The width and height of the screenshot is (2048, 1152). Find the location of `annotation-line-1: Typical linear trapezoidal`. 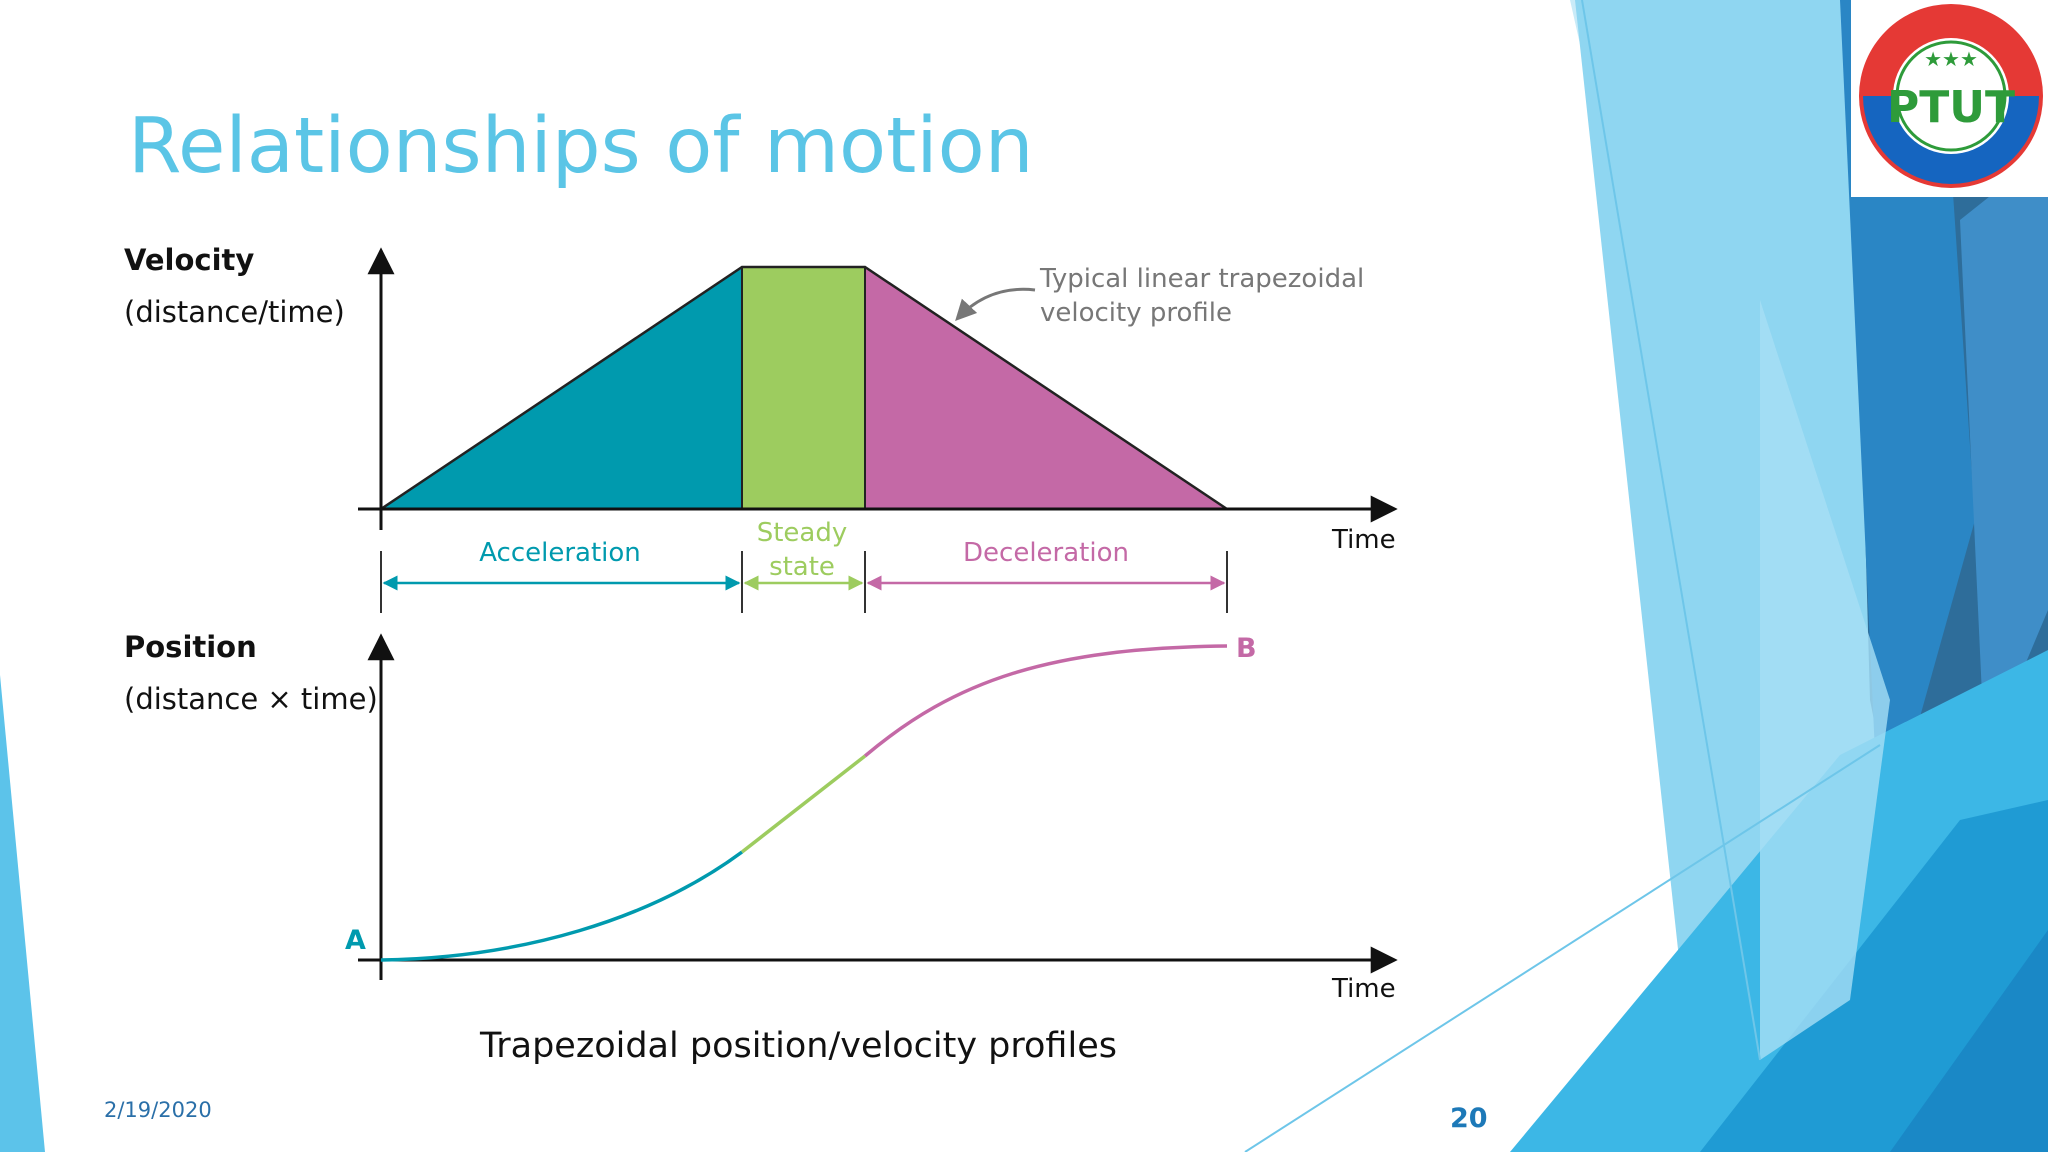

annotation-line-1: Typical linear trapezoidal is located at coordinates (1201, 279).